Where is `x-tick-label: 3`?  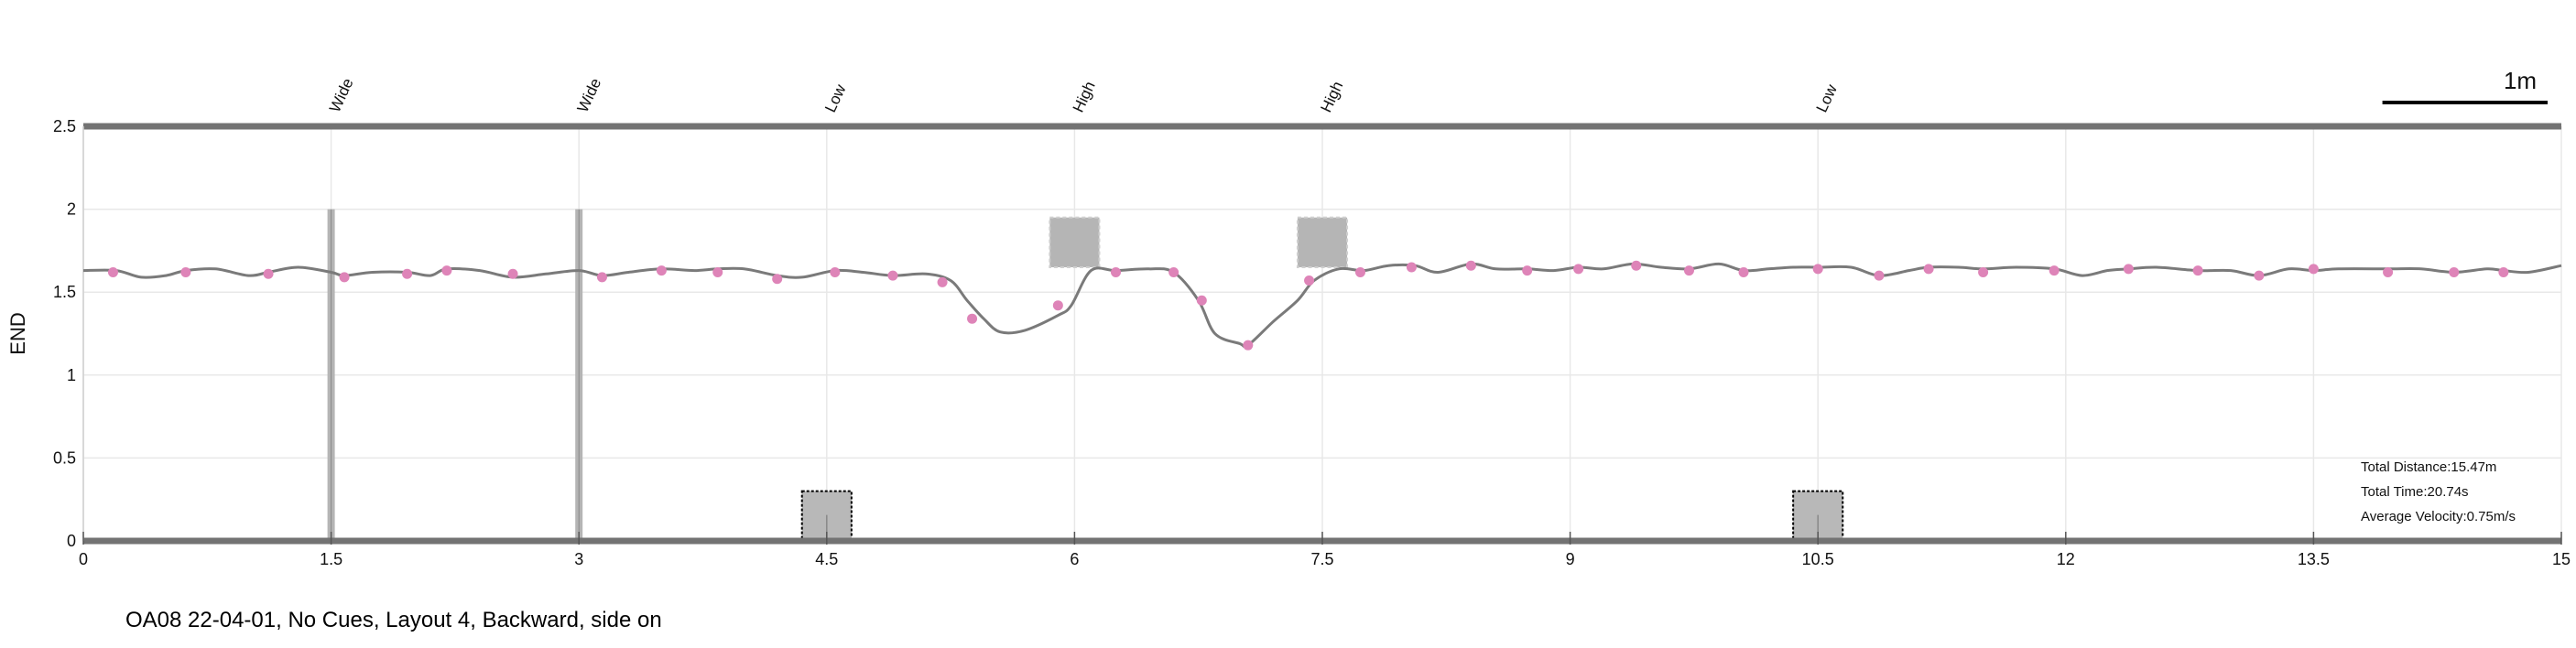
x-tick-label: 3 is located at coordinates (578, 559).